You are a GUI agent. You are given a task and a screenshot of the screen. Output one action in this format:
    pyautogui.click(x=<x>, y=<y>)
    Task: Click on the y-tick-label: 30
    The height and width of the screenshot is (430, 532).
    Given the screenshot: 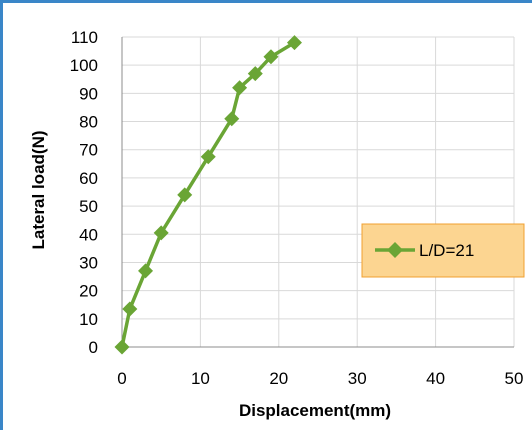 What is the action you would take?
    pyautogui.click(x=88, y=262)
    